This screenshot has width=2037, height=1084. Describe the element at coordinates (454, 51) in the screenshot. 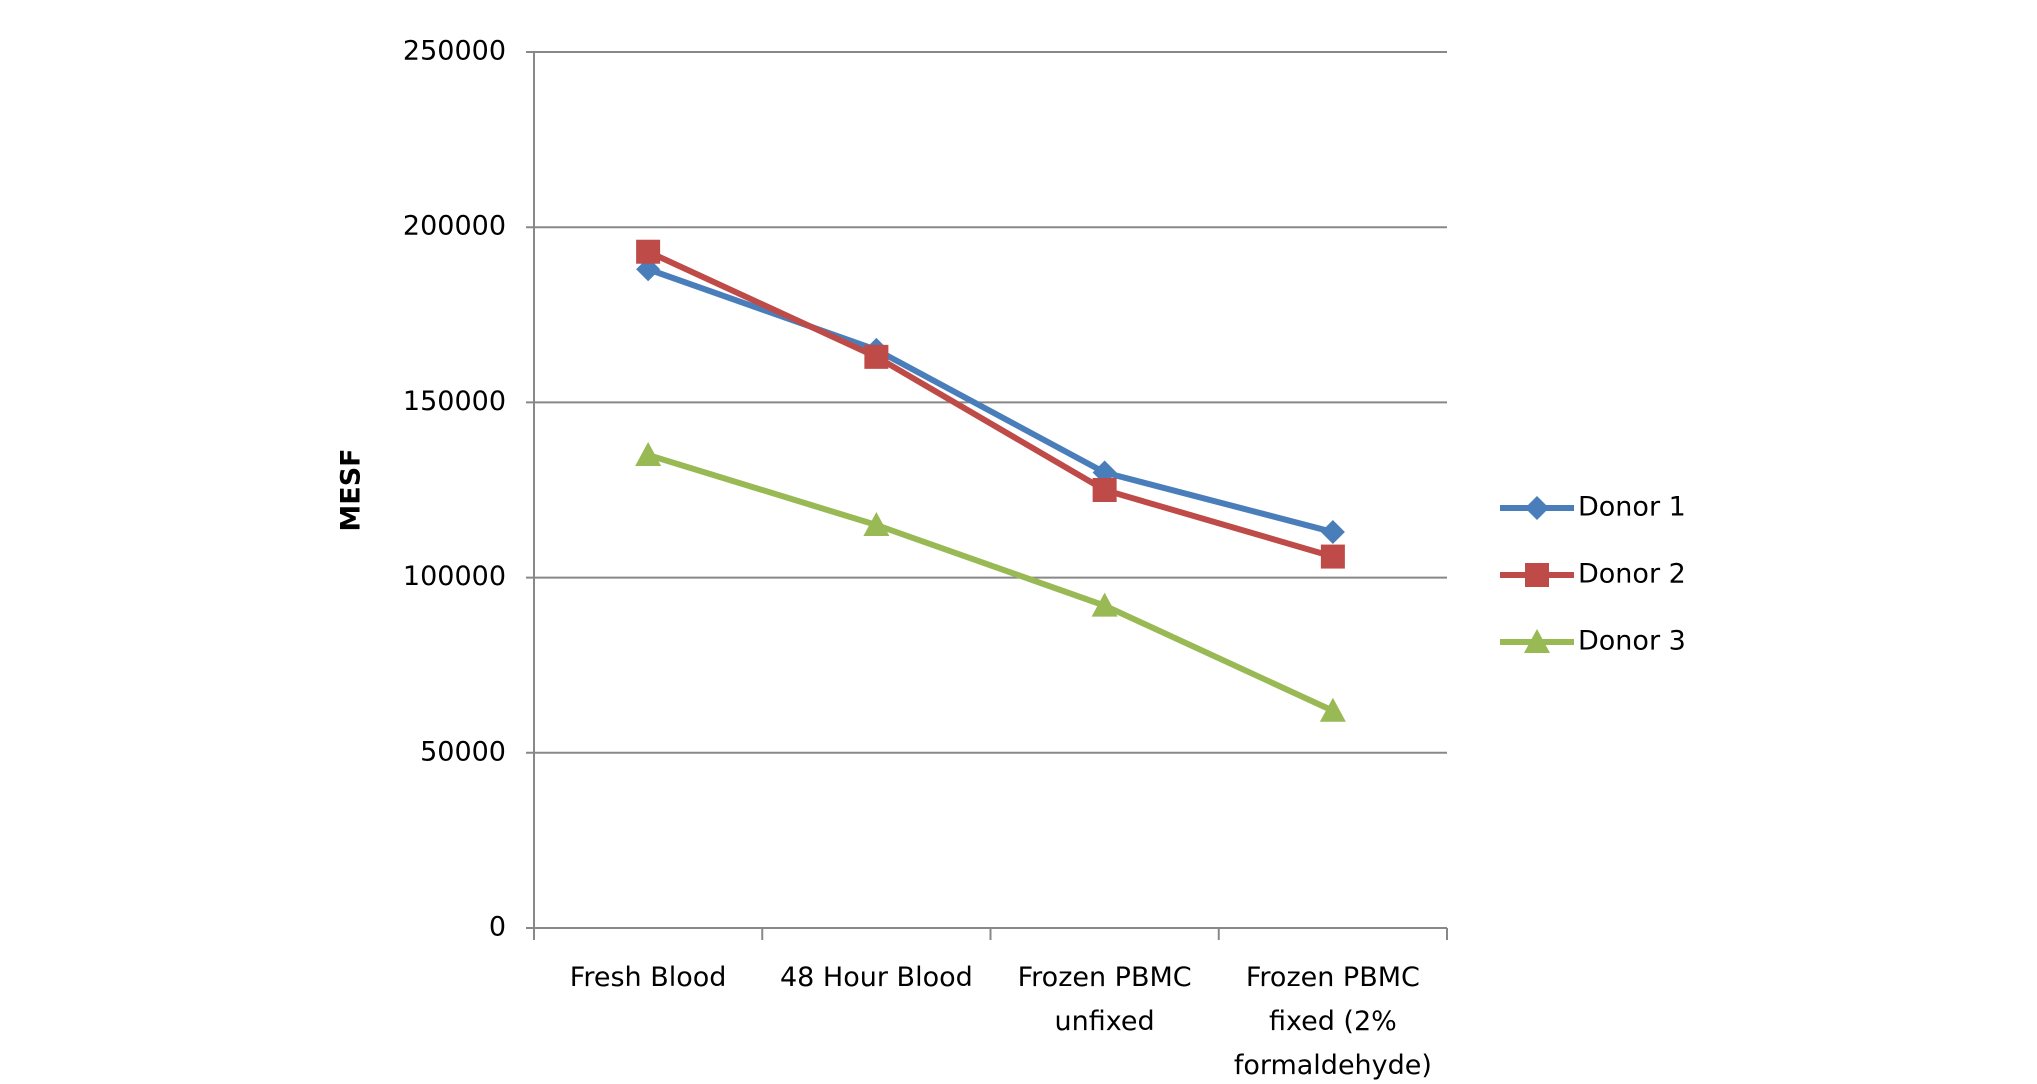

I see `y-tick-label: 250000` at that location.